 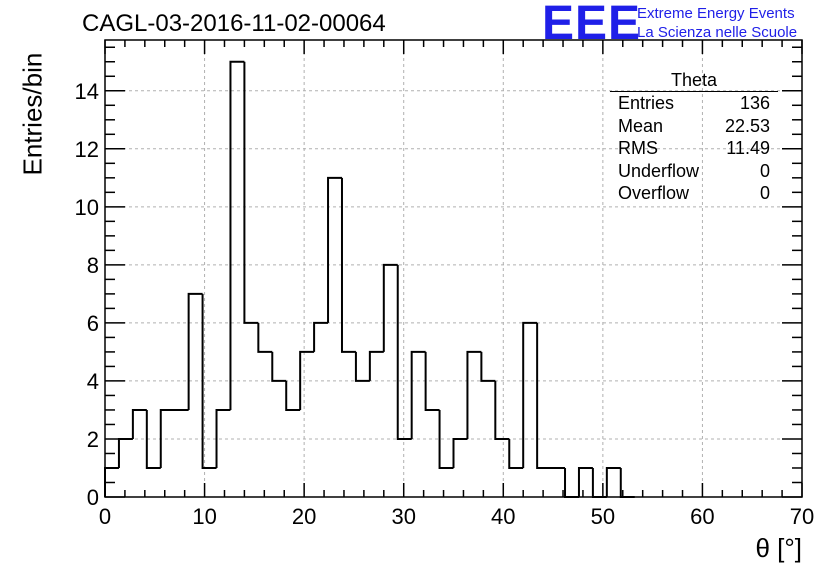 What do you see at coordinates (93, 323) in the screenshot?
I see `y-tick-label: 6` at bounding box center [93, 323].